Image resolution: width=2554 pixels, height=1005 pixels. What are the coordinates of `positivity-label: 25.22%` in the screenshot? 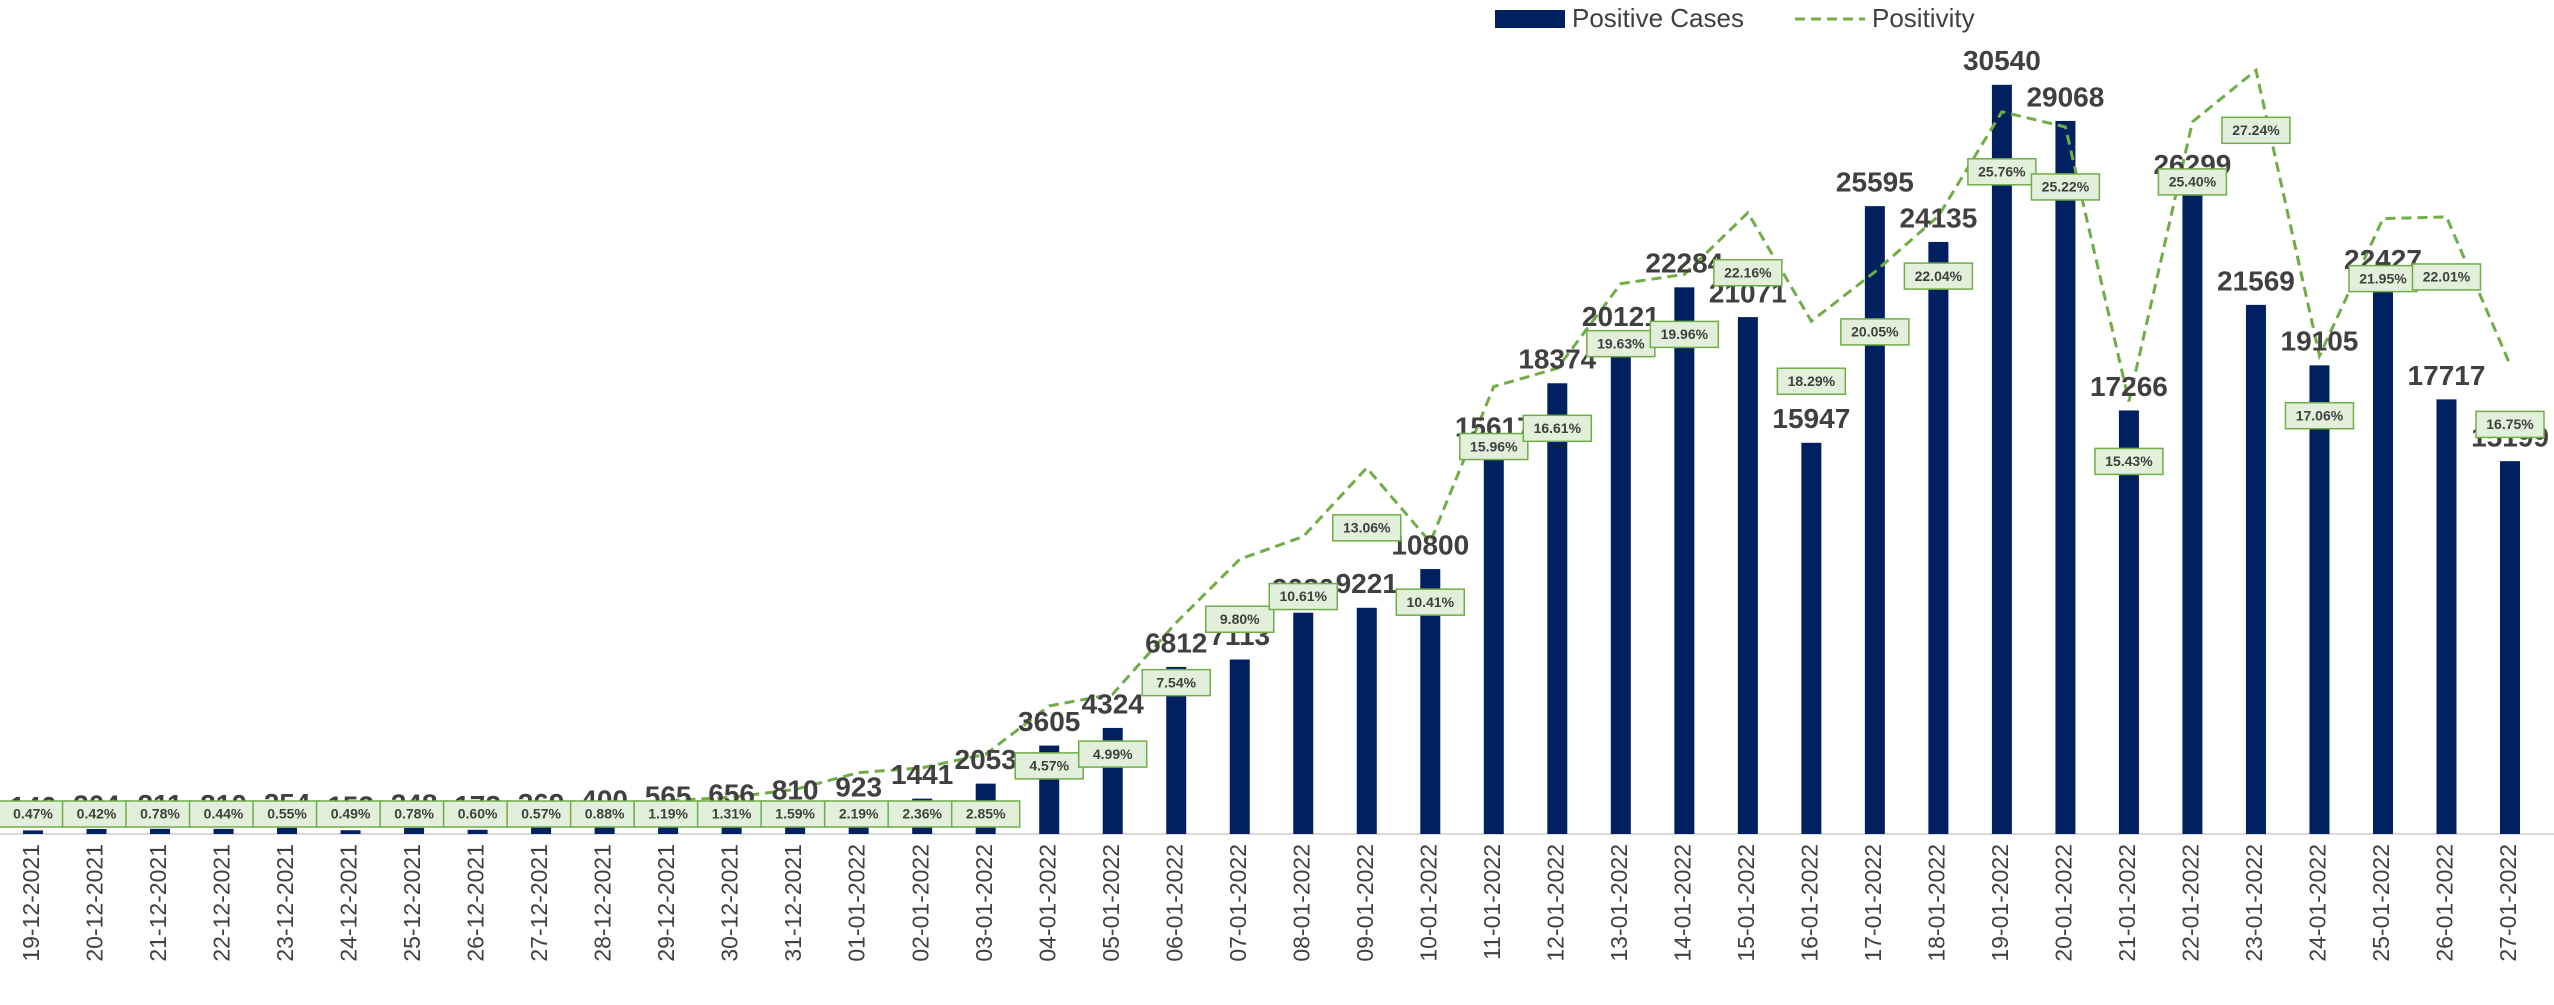 It's located at (2066, 187).